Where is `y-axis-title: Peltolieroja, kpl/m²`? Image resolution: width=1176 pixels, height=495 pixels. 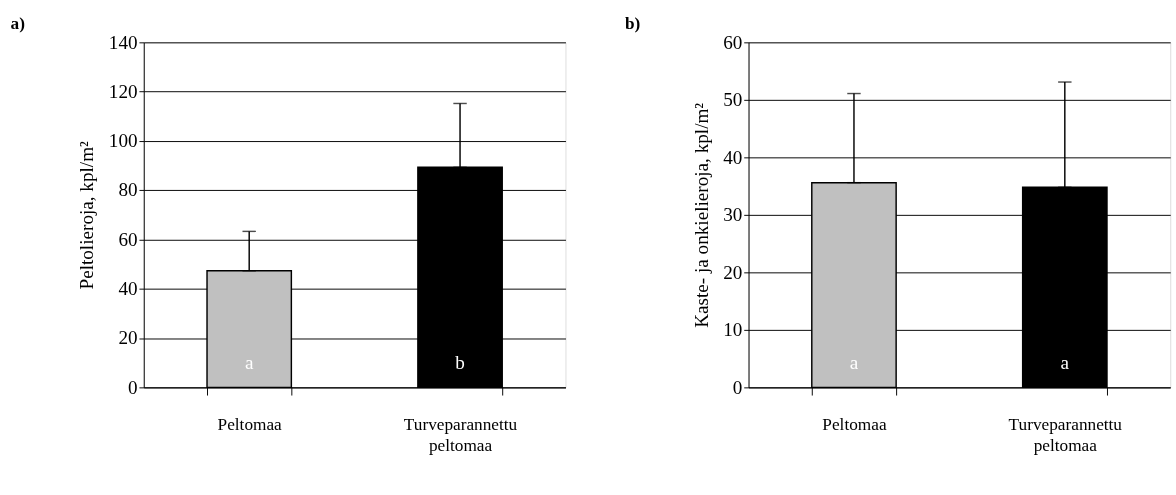 y-axis-title: Peltolieroja, kpl/m² is located at coordinates (87, 215).